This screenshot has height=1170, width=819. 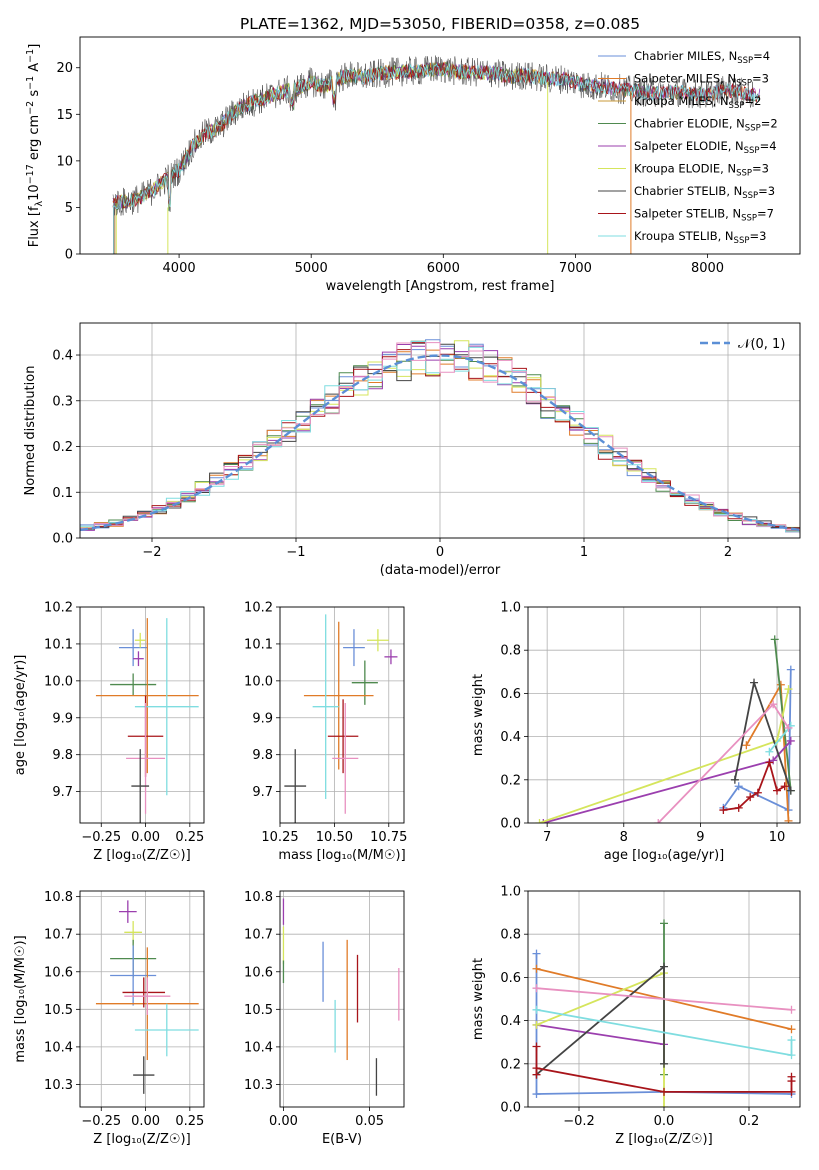 What do you see at coordinates (258, 972) in the screenshot?
I see `y-tick-label: 10.6` at bounding box center [258, 972].